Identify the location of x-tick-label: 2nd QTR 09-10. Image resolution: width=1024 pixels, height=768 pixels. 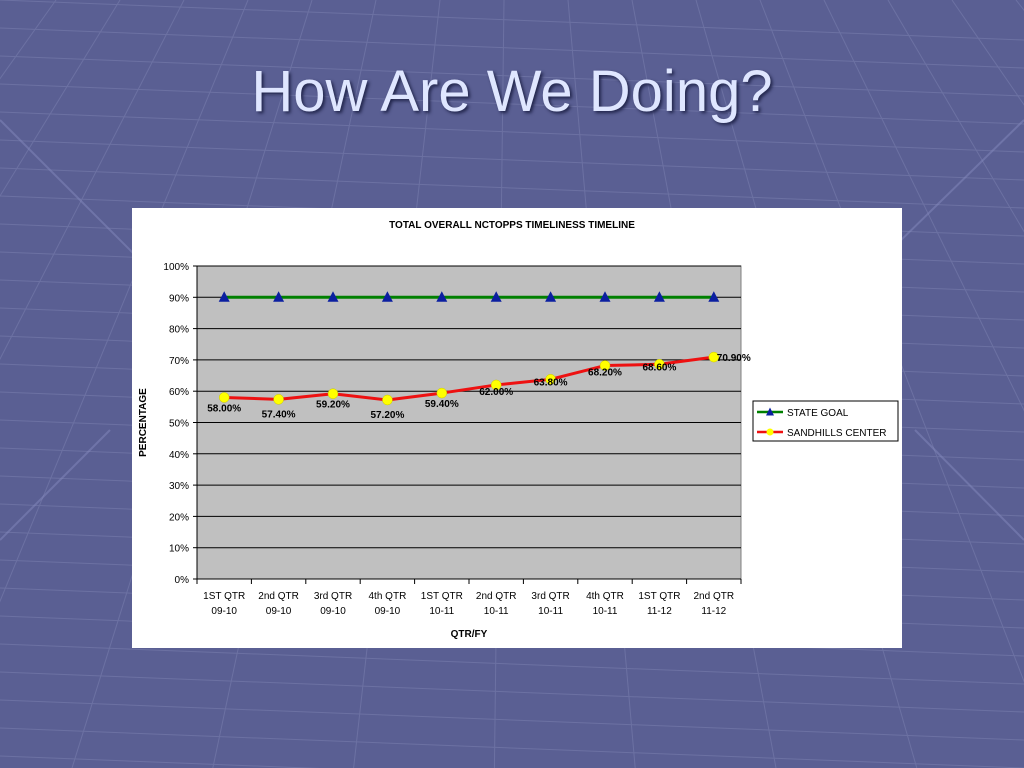
(278, 604).